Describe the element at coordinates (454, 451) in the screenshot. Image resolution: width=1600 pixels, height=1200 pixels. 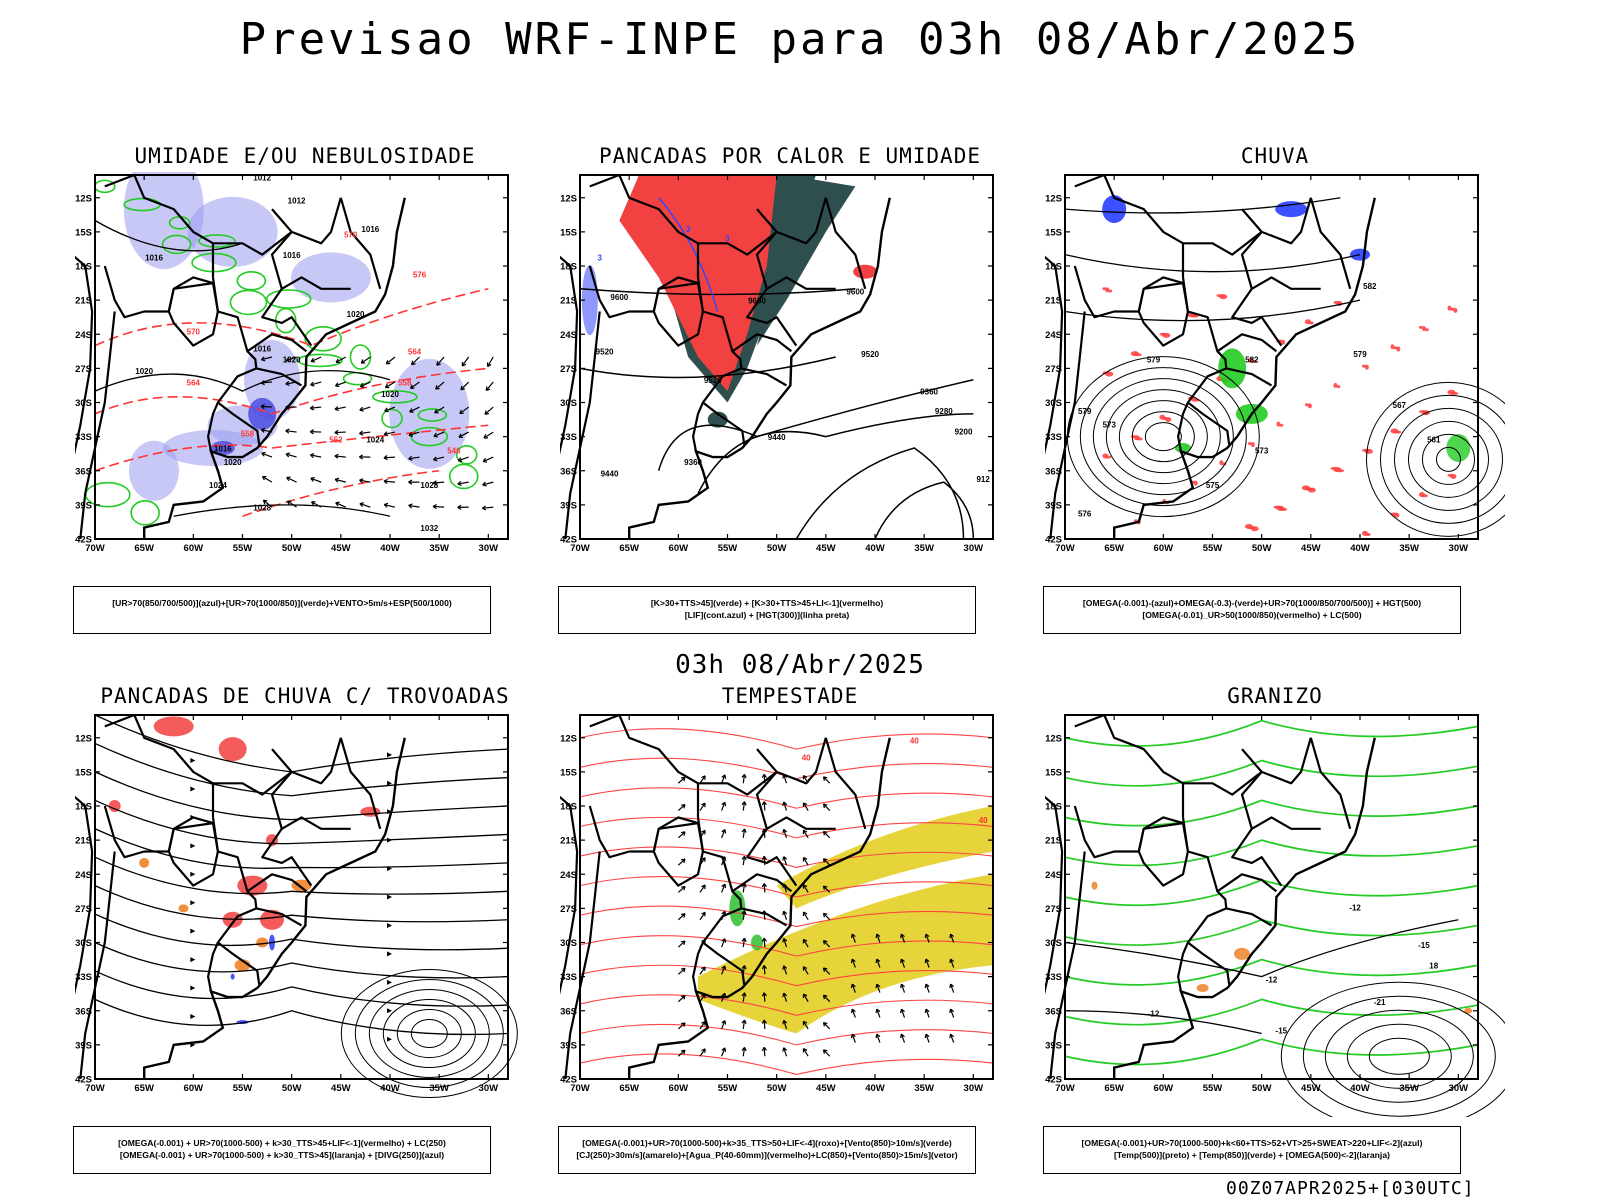
I see `contour-label: 546` at that location.